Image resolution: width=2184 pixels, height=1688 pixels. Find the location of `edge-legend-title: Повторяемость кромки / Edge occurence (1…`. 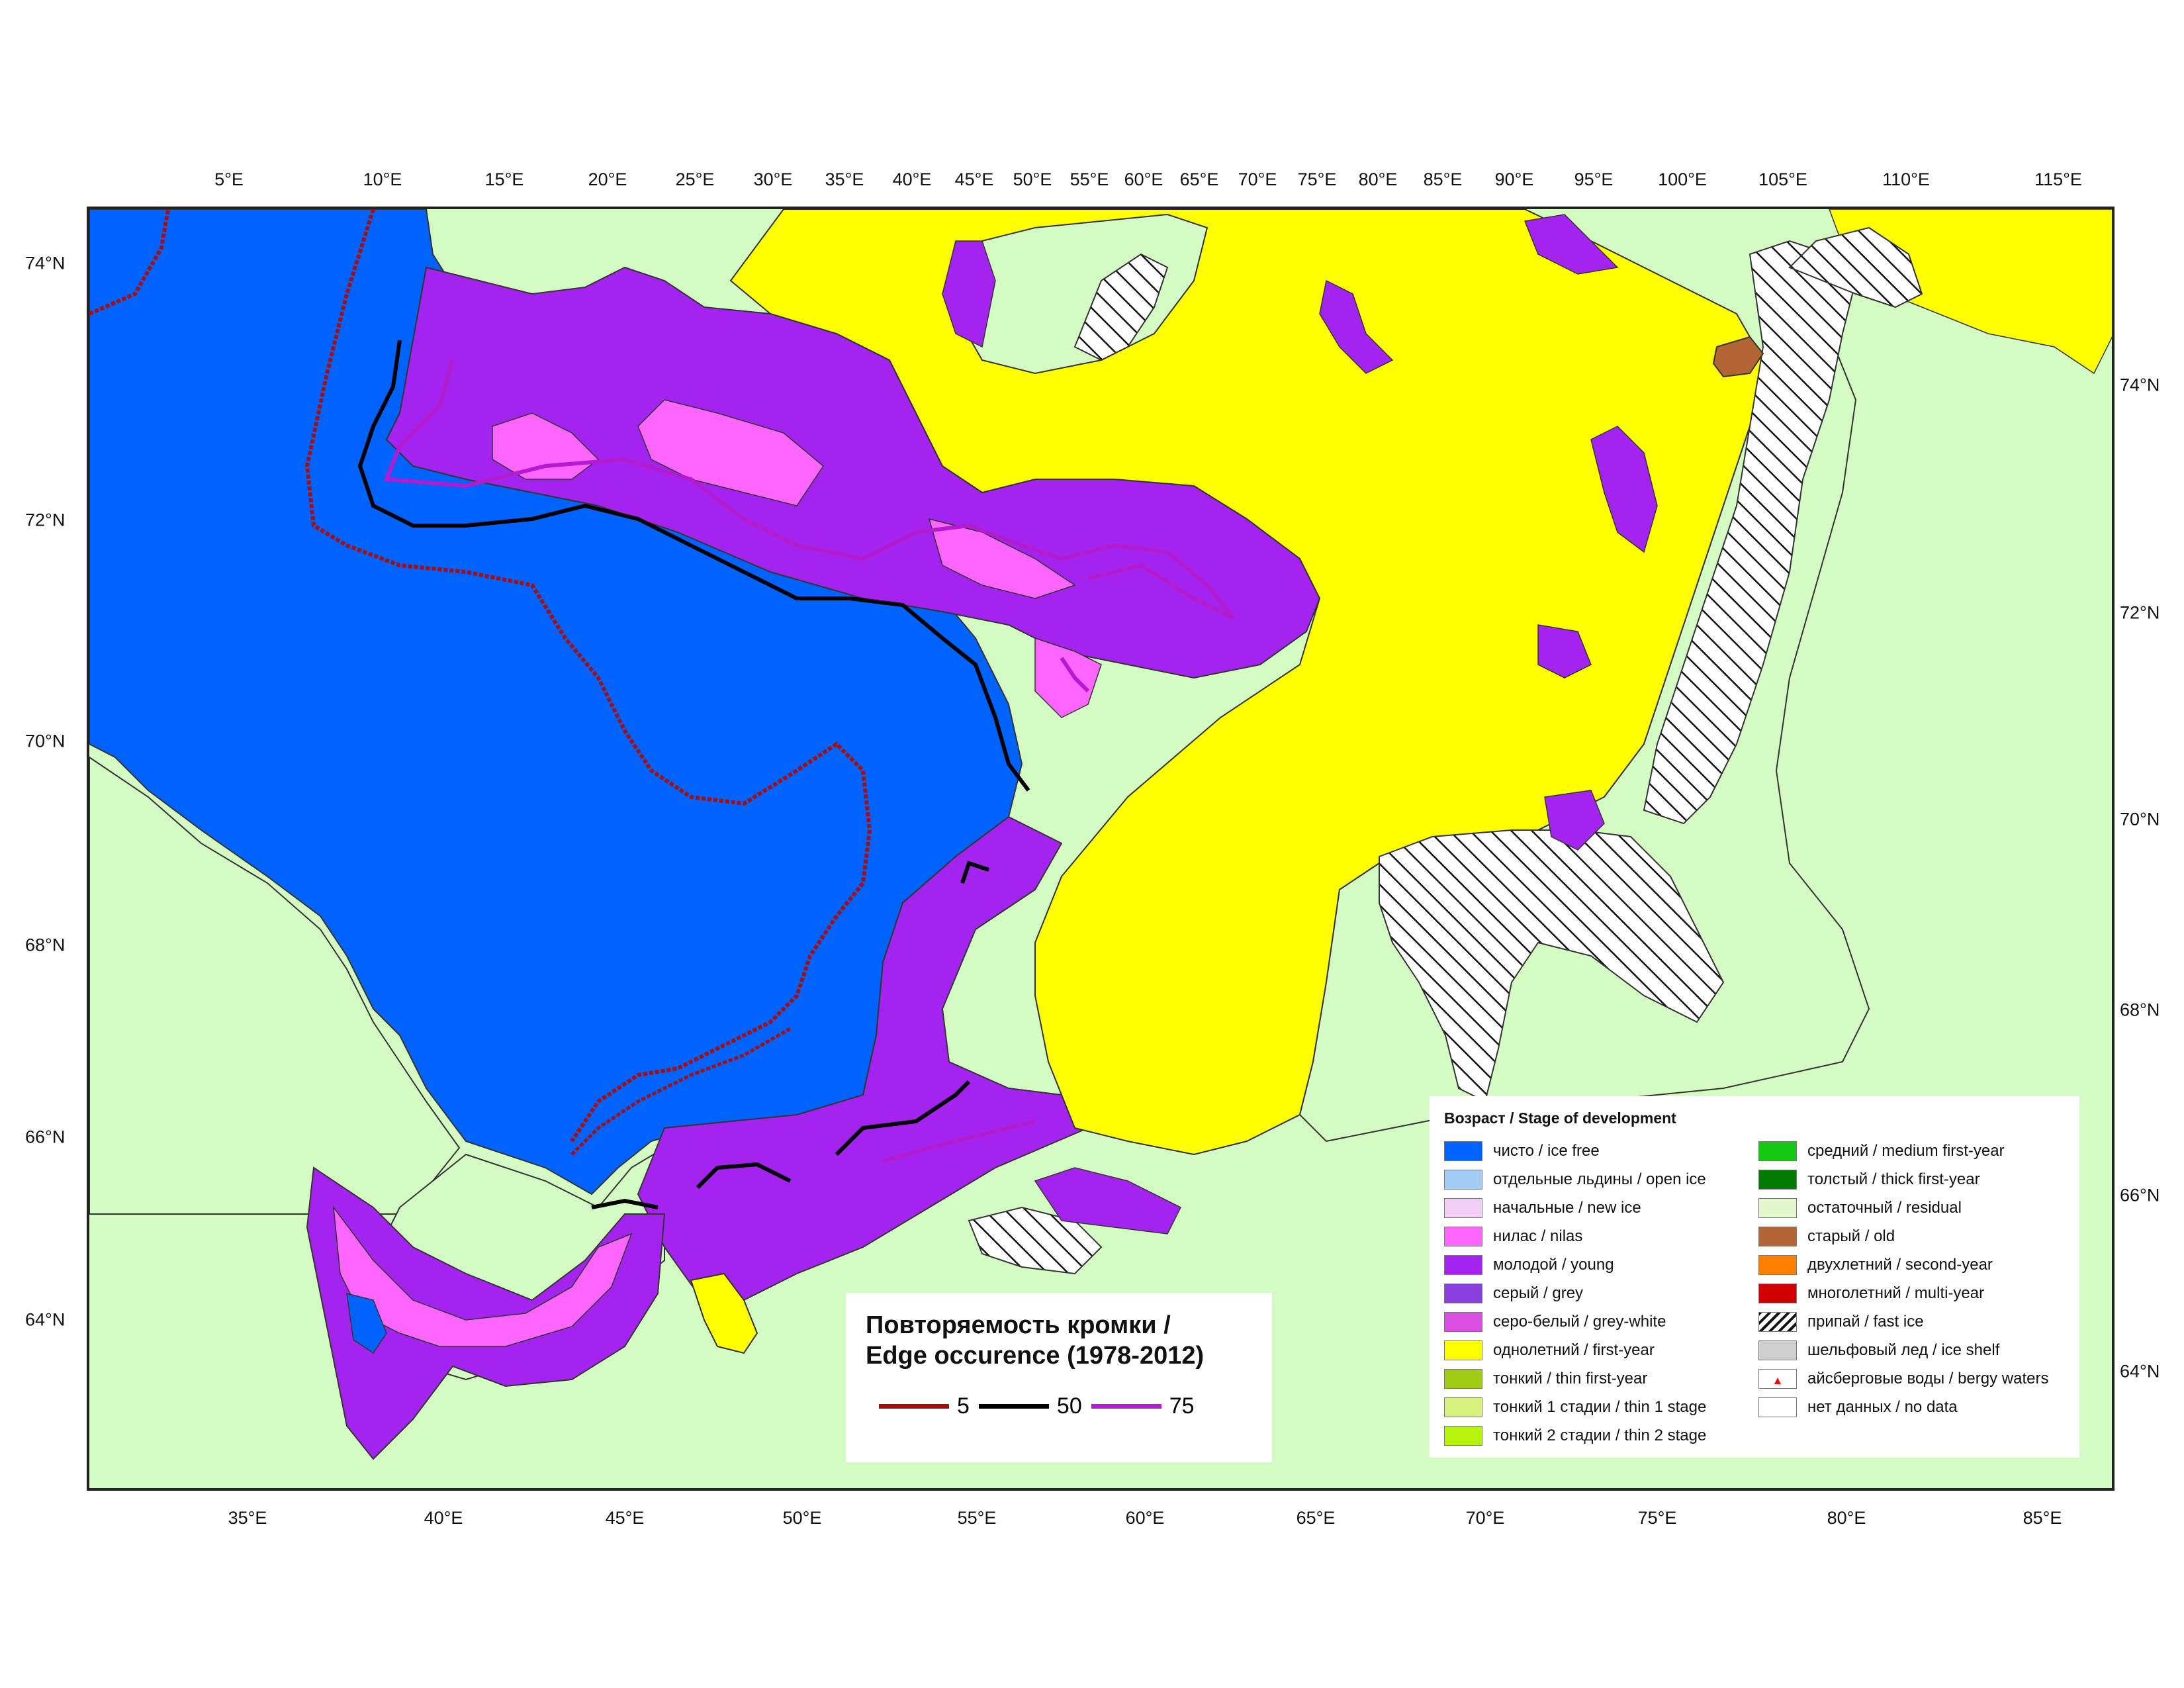

edge-legend-title: Повторяемость кромки / Edge occurence (1… is located at coordinates (1059, 1340).